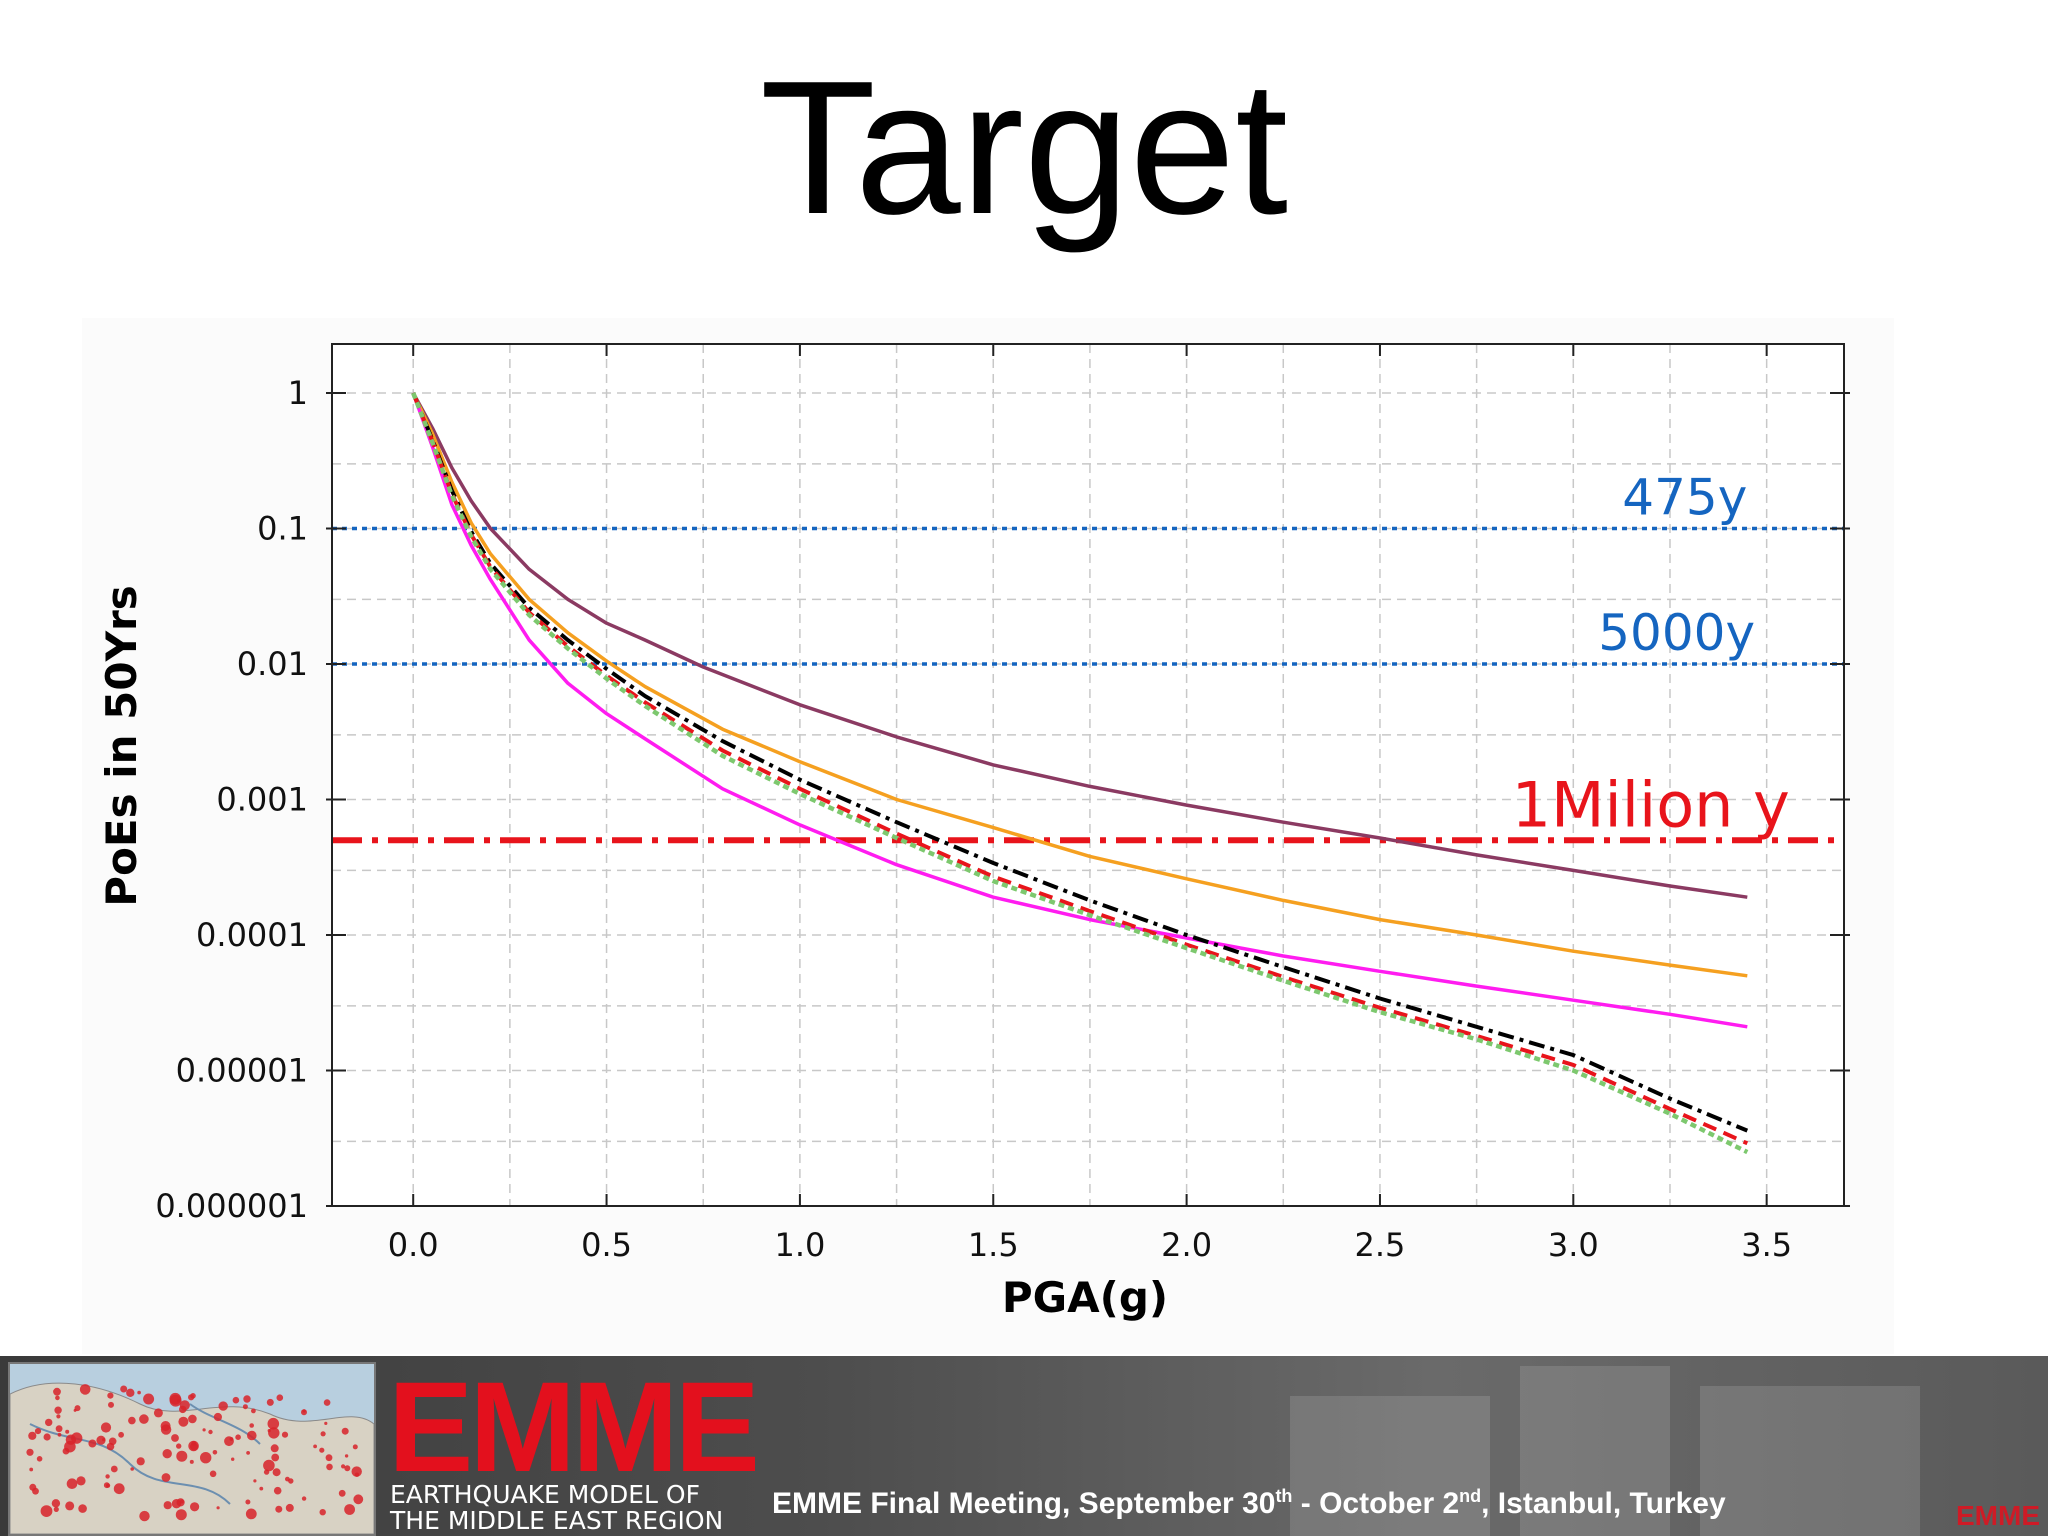 Image resolution: width=2048 pixels, height=1536 pixels. Describe the element at coordinates (252, 935) in the screenshot. I see `y-tick-label: 0.0001` at that location.